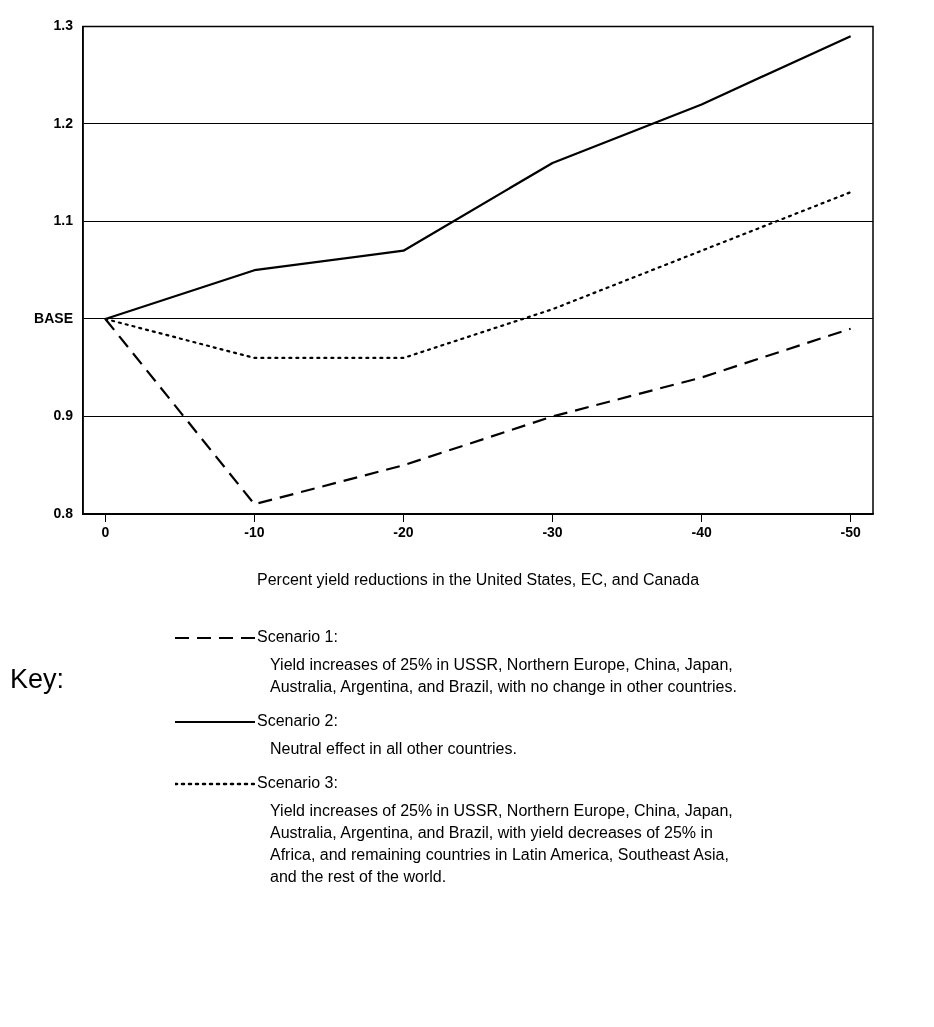 This screenshot has width=934, height=1027. What do you see at coordinates (478, 579) in the screenshot?
I see `x-axis-title: Percent yield reductions in the United States, EC, and Canada` at bounding box center [478, 579].